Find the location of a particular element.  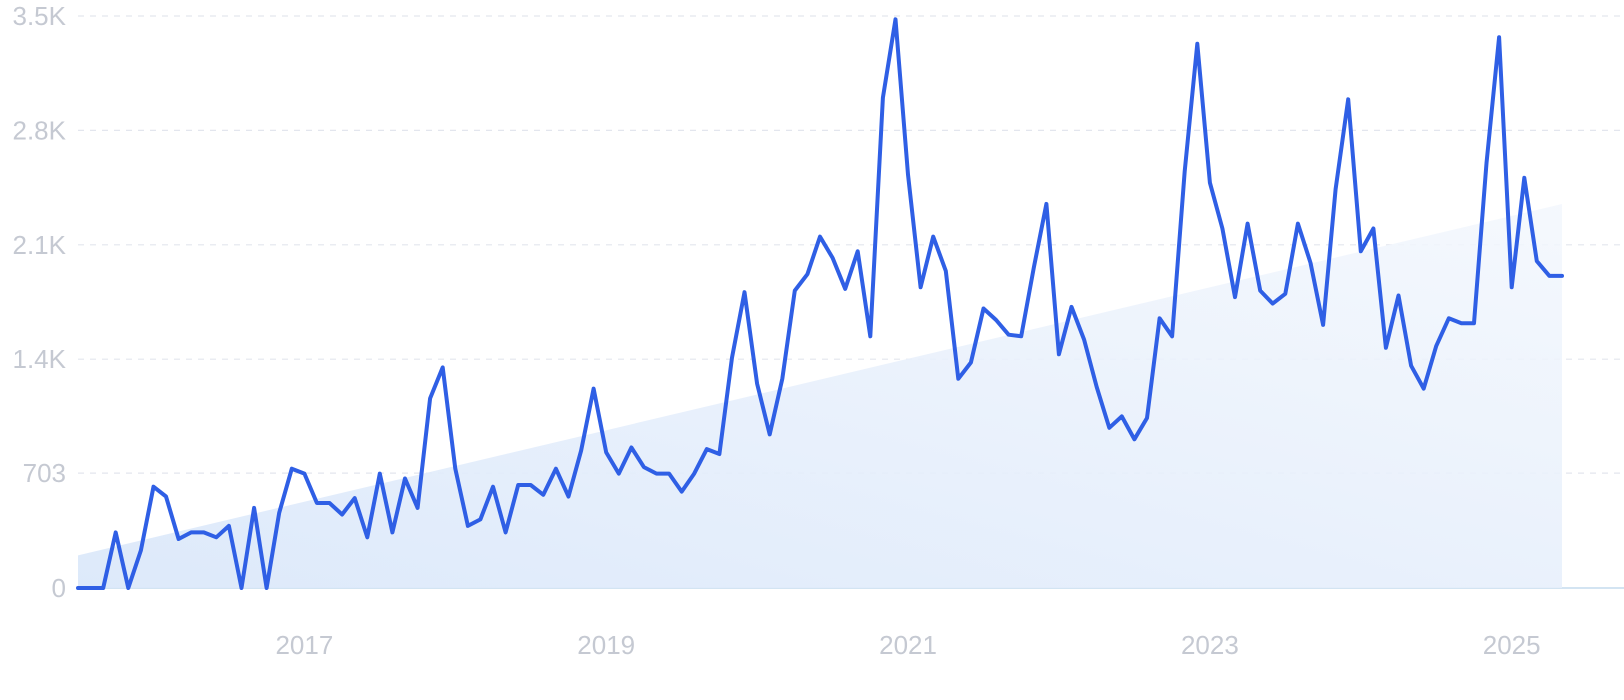

x-tick-label: 2025 is located at coordinates (1512, 645).